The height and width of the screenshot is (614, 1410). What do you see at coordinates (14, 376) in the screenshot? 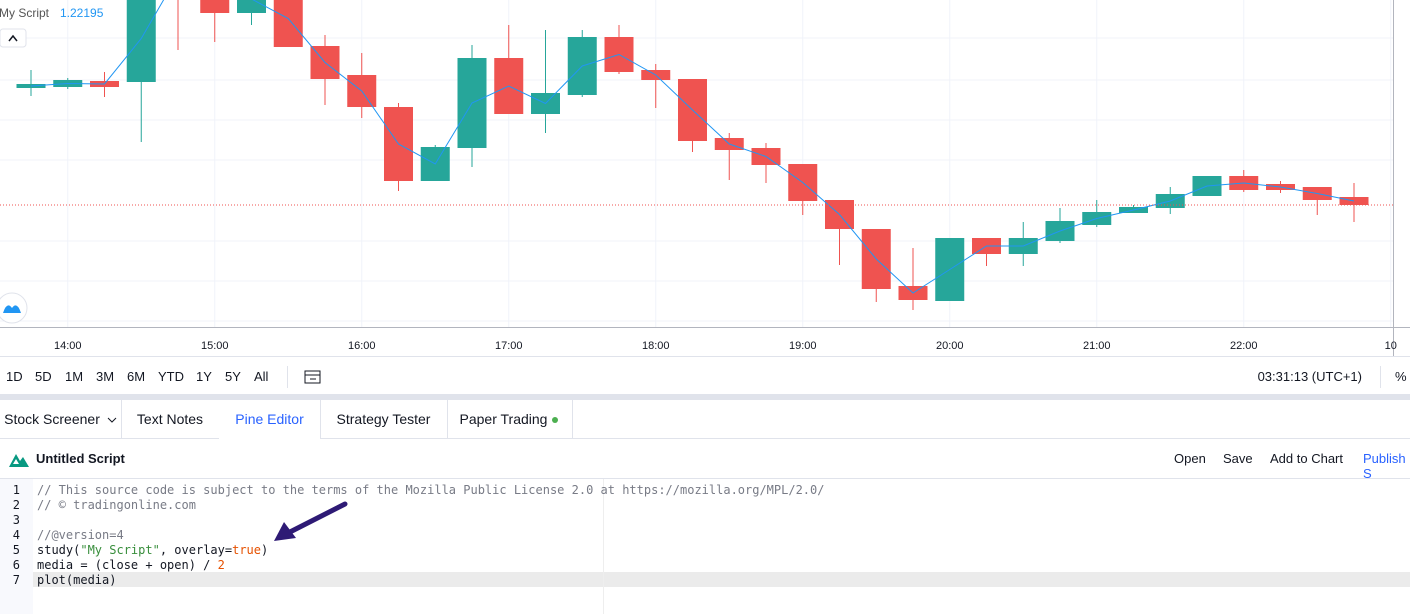
I see `range-button: 1D` at bounding box center [14, 376].